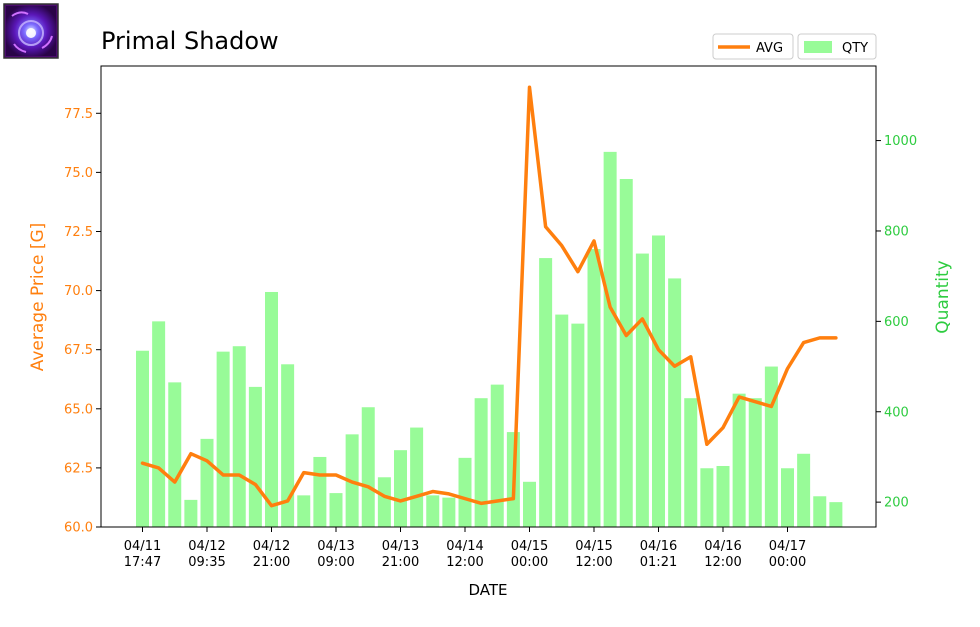  Describe the element at coordinates (190, 41) in the screenshot. I see `chart-title: Primal Shadow` at that location.